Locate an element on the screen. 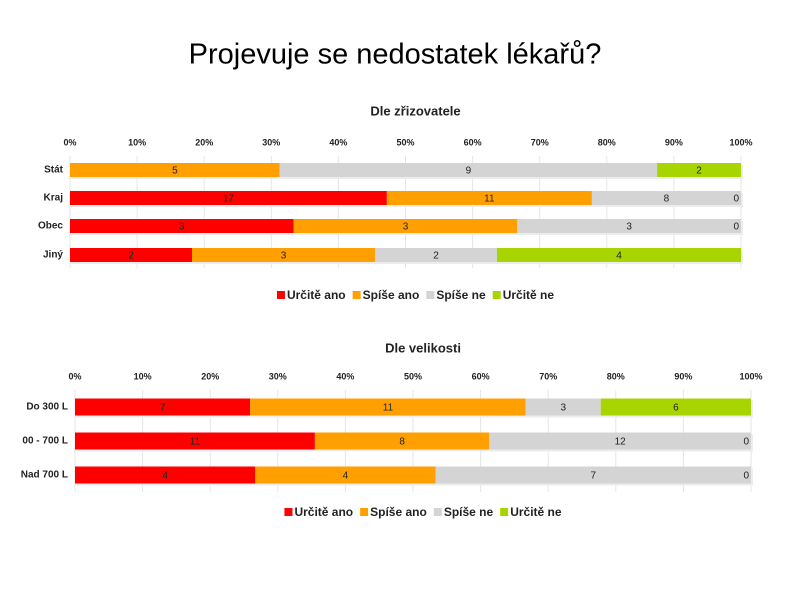  category-label: 00 - 700 L is located at coordinates (45, 441).